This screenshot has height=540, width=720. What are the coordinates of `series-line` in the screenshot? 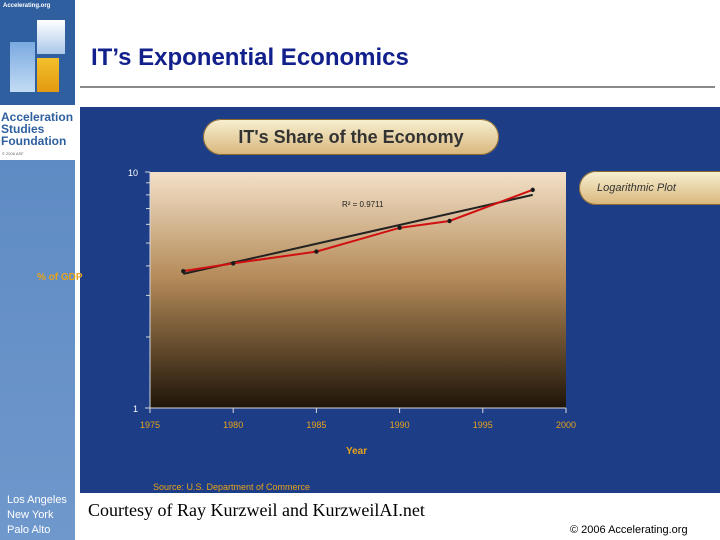 It's located at (358, 230).